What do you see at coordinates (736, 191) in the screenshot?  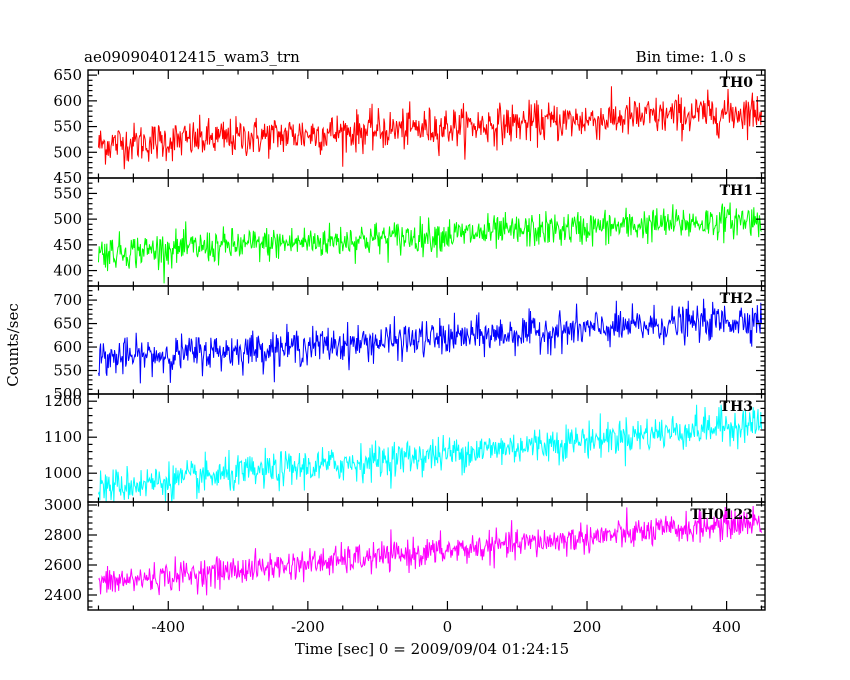 I see `panel-label: TH1` at bounding box center [736, 191].